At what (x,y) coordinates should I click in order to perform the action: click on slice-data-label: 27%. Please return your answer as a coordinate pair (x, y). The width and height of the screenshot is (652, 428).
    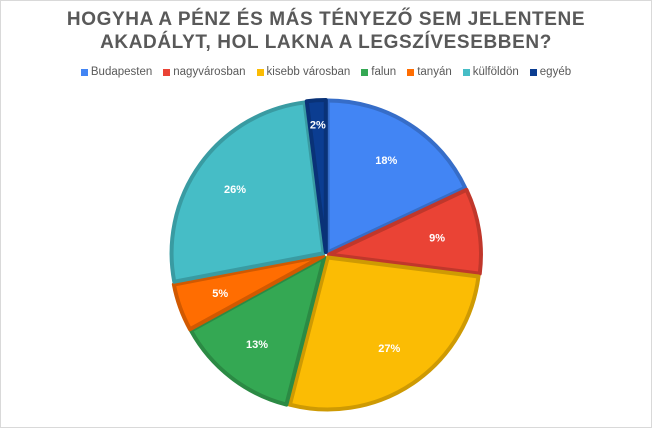
    Looking at the image, I should click on (389, 349).